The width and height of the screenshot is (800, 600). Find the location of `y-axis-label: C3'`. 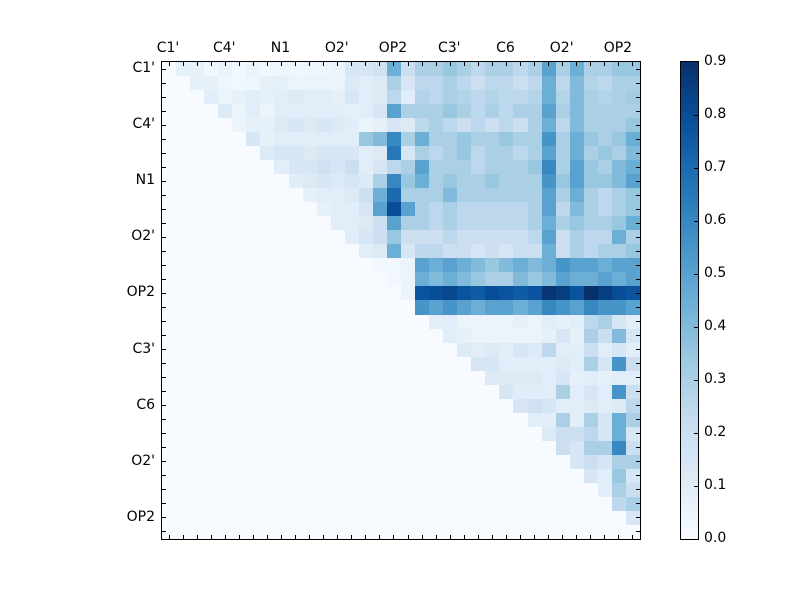

y-axis-label: C3' is located at coordinates (143, 348).